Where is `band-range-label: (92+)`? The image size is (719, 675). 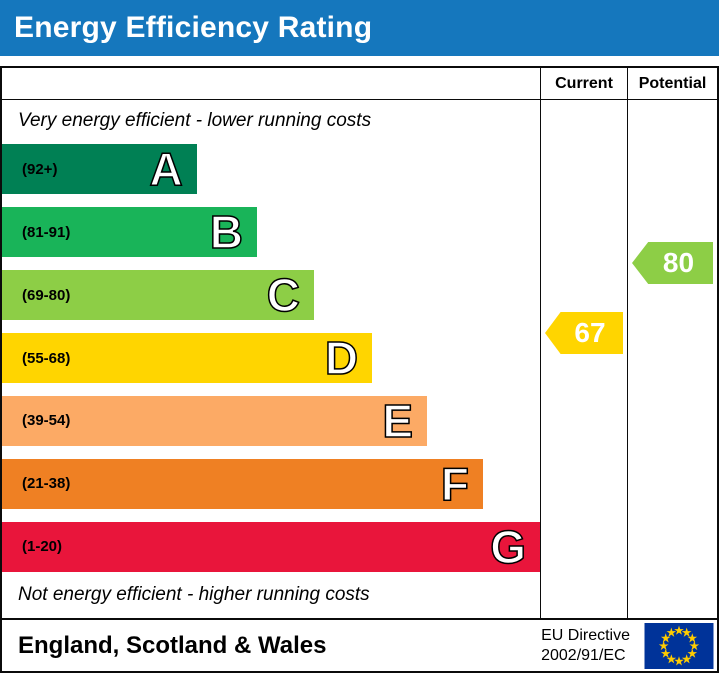
band-range-label: (92+) is located at coordinates (40, 169).